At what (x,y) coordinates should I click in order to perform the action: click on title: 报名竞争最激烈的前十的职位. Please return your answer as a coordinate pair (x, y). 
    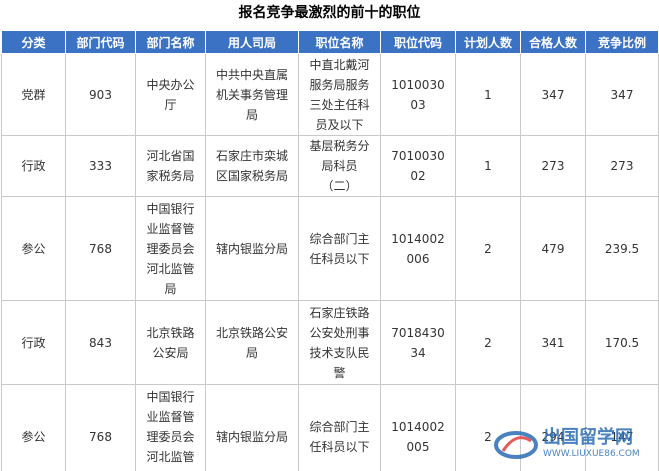
    Looking at the image, I should click on (329, 13).